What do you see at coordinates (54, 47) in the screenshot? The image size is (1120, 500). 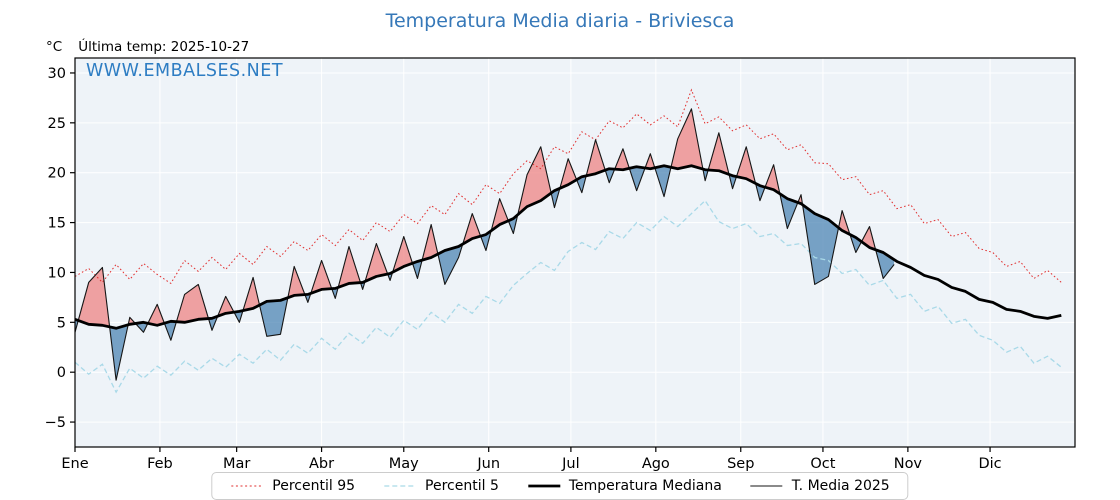 I see `y-axis-unit-label: °C` at bounding box center [54, 47].